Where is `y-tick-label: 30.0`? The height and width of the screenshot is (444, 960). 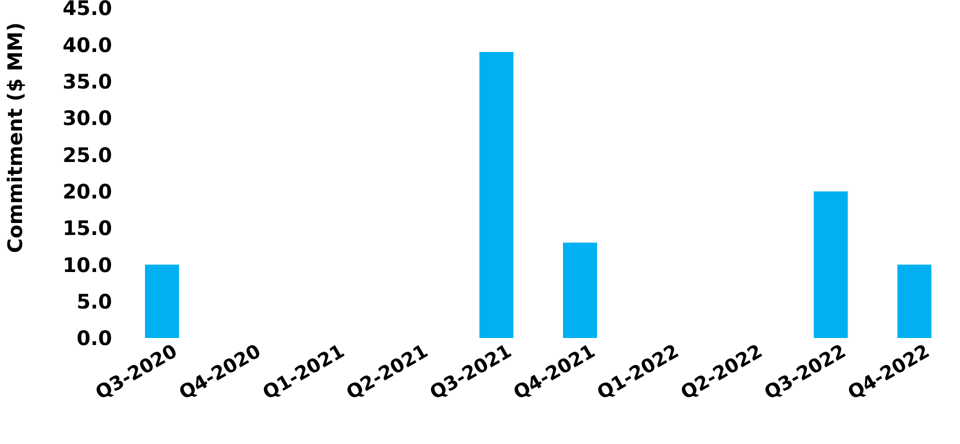 y-tick-label: 30.0 is located at coordinates (87, 118).